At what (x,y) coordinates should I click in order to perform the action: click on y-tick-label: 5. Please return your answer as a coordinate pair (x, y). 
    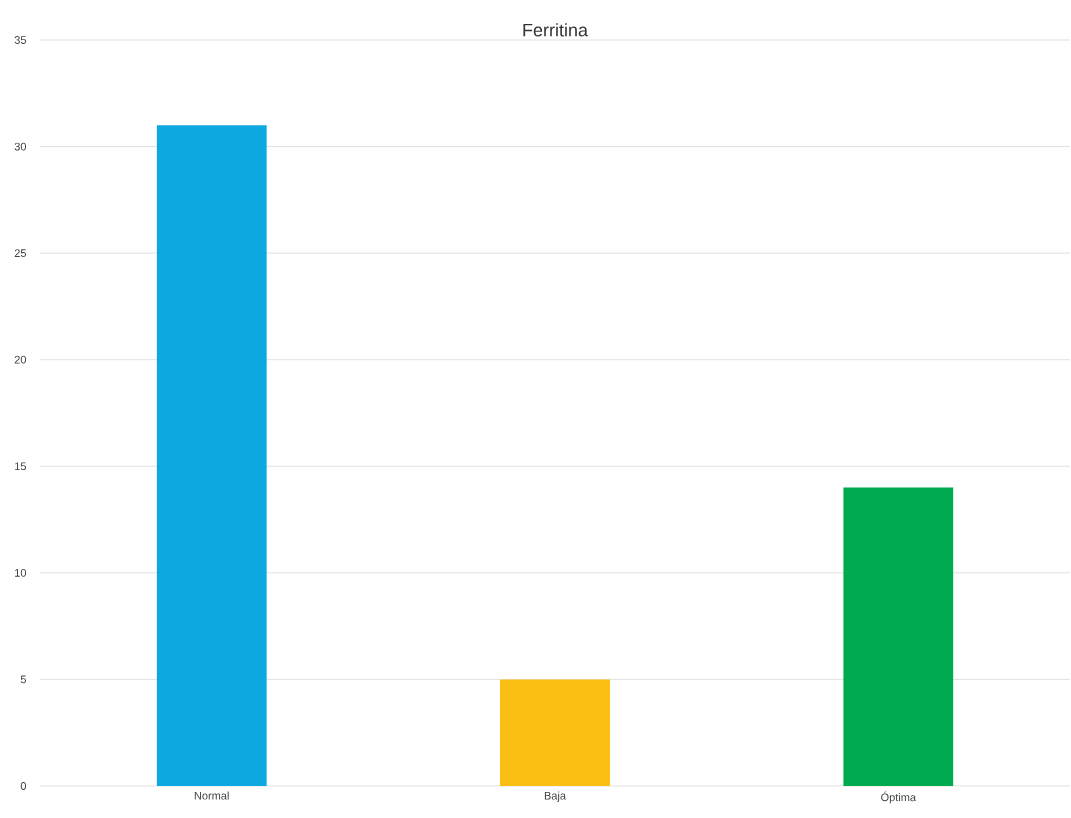
    Looking at the image, I should click on (23, 679).